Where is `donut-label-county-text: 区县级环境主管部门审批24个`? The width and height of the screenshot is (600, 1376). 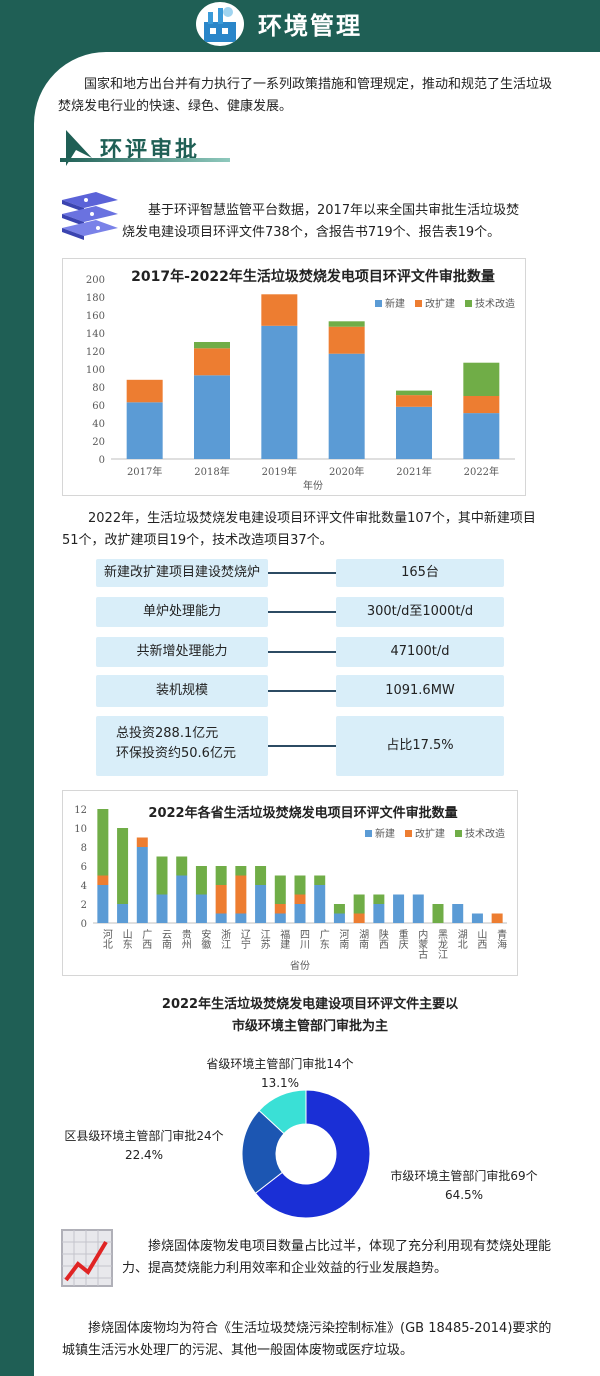 donut-label-county-text: 区县级环境主管部门审批24个 is located at coordinates (144, 1136).